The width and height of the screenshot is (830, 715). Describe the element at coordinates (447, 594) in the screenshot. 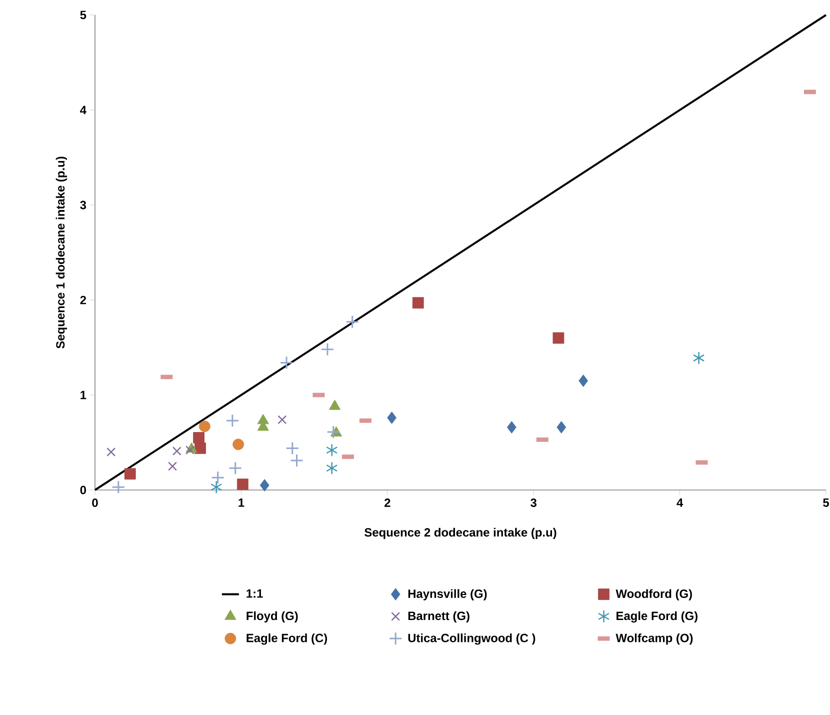

I see `legend-label: Haynsville (G)` at that location.